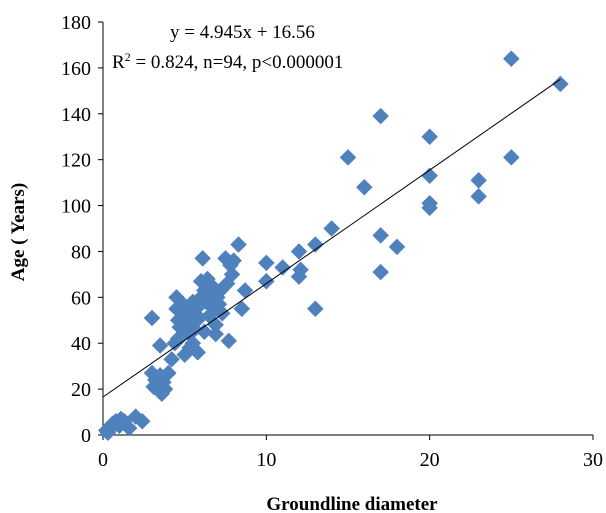 Image resolution: width=606 pixels, height=513 pixels. I want to click on y-tick-label: 140, so click(76, 115).